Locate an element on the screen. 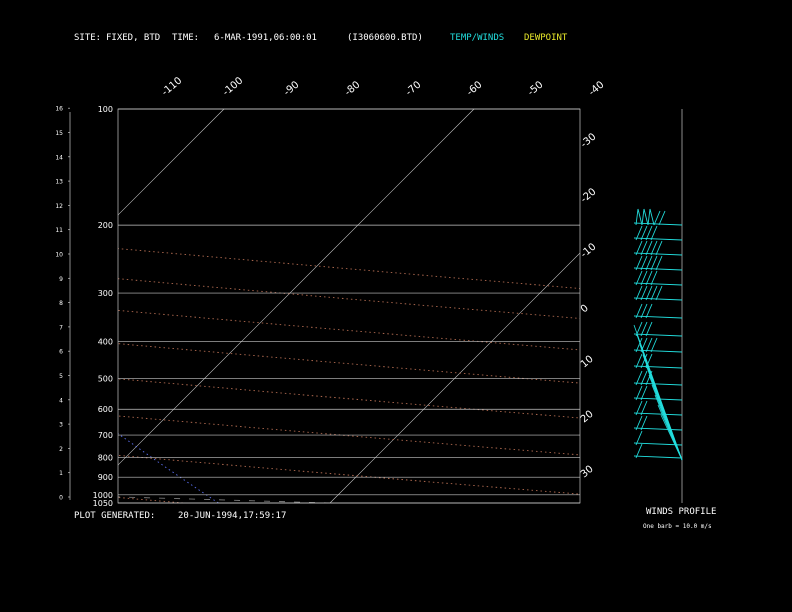  height-tick-label: 14 is located at coordinates (59, 157).